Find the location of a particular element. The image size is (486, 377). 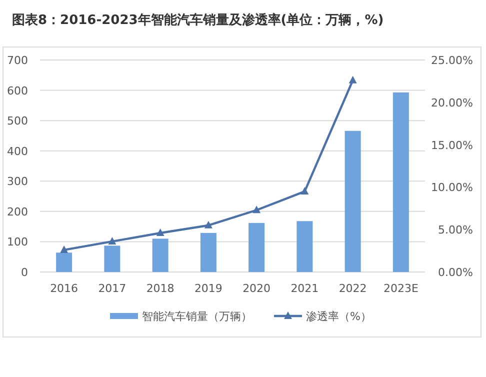

x-tick-label: 2016 is located at coordinates (64, 288).